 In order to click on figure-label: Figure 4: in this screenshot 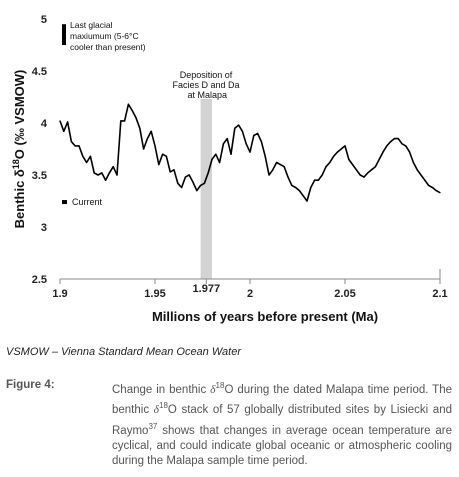, I will do `click(30, 385)`.